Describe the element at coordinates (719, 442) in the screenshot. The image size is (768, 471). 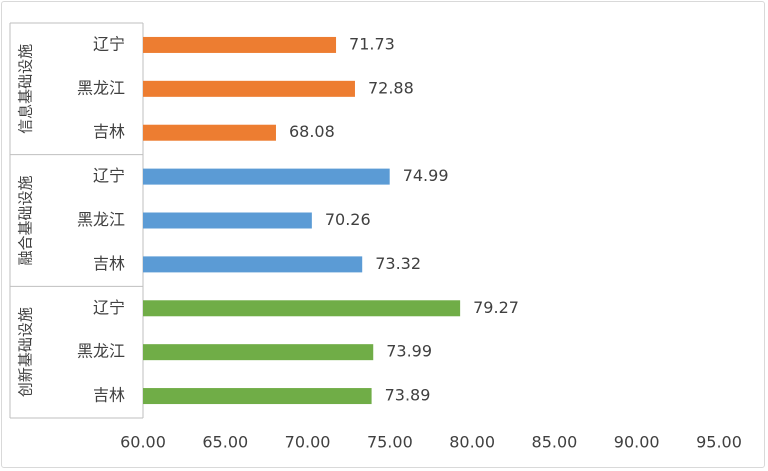
I see `x-tick-label: 95.00` at that location.